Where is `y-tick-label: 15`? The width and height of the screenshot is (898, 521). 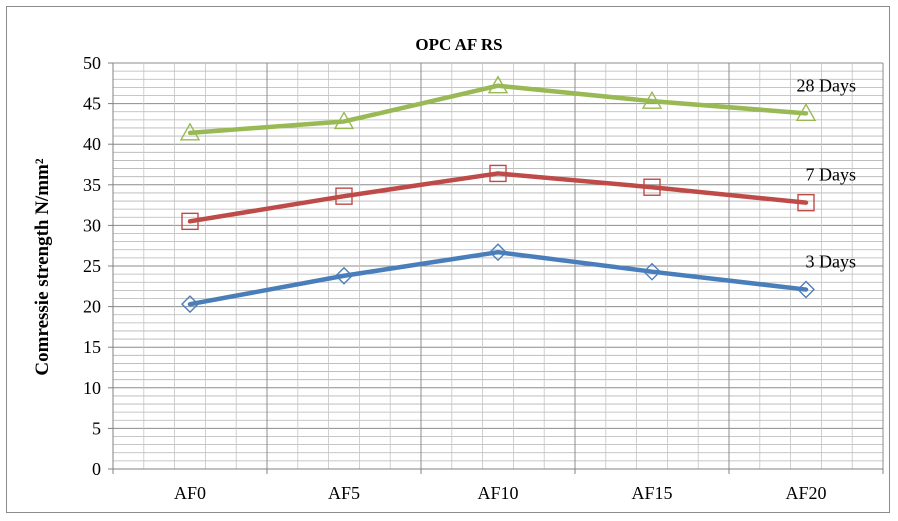 y-tick-label: 15 is located at coordinates (92, 347).